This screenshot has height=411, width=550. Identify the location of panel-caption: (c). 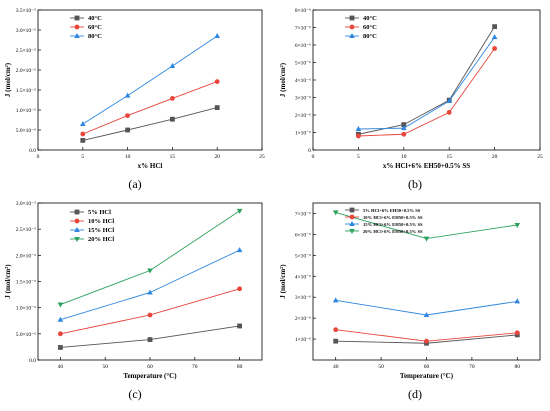
(134, 394).